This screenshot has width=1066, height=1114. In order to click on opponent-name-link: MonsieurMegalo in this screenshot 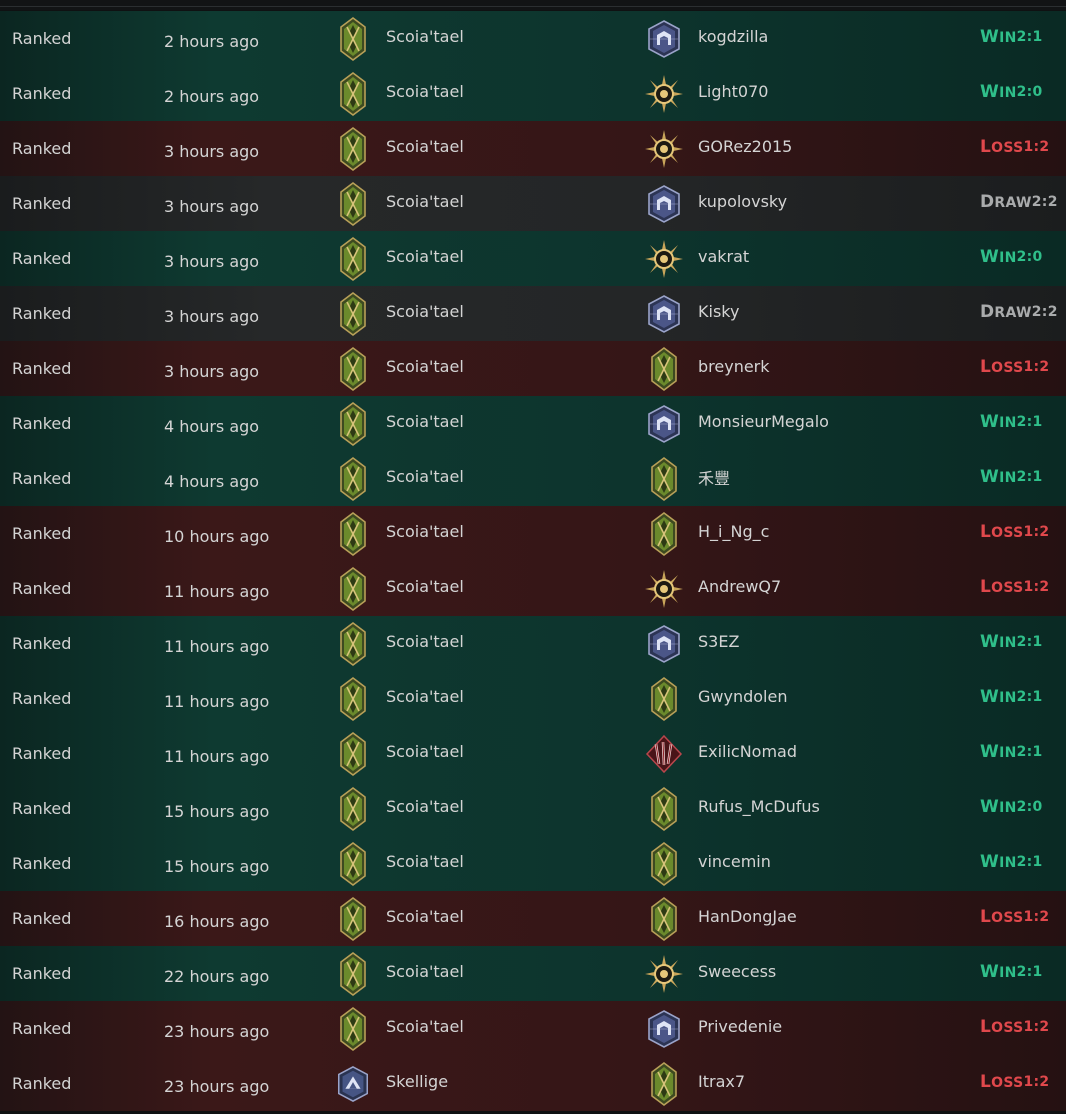, I will do `click(763, 421)`.